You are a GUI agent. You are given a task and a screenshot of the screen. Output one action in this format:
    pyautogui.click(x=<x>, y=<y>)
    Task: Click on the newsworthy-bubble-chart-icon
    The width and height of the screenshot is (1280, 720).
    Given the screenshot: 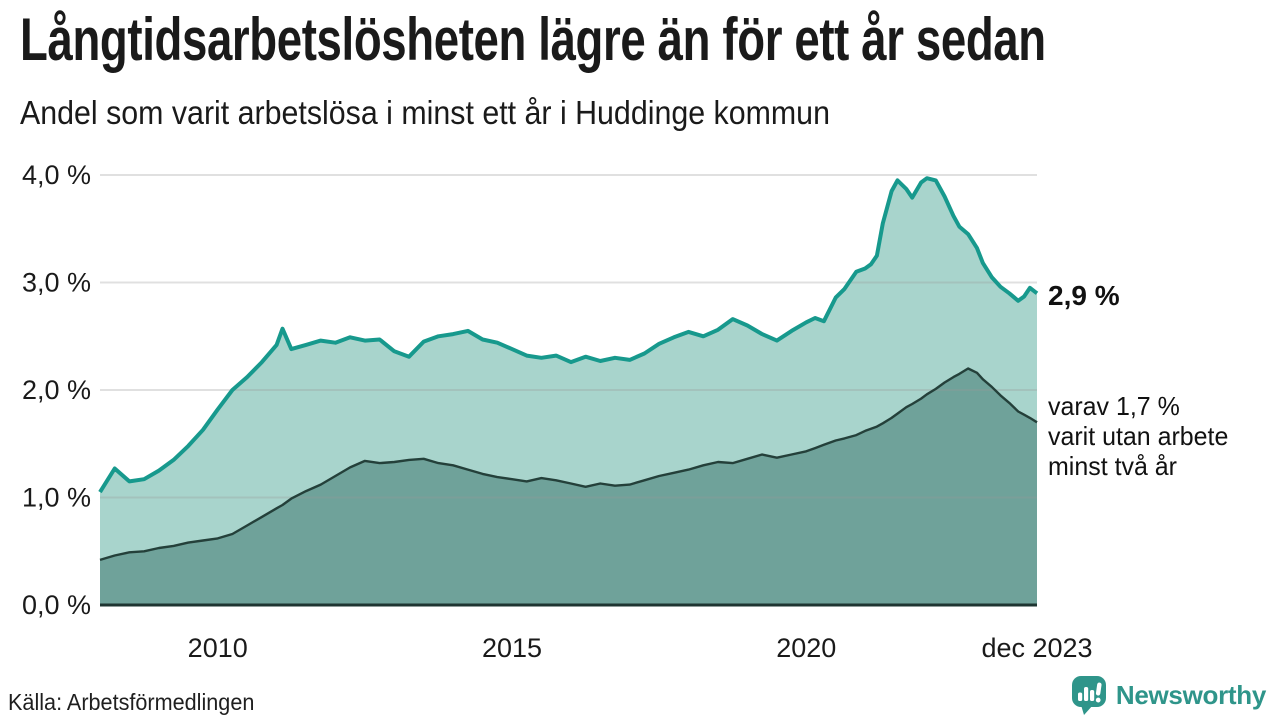 What is the action you would take?
    pyautogui.click(x=1088, y=695)
    